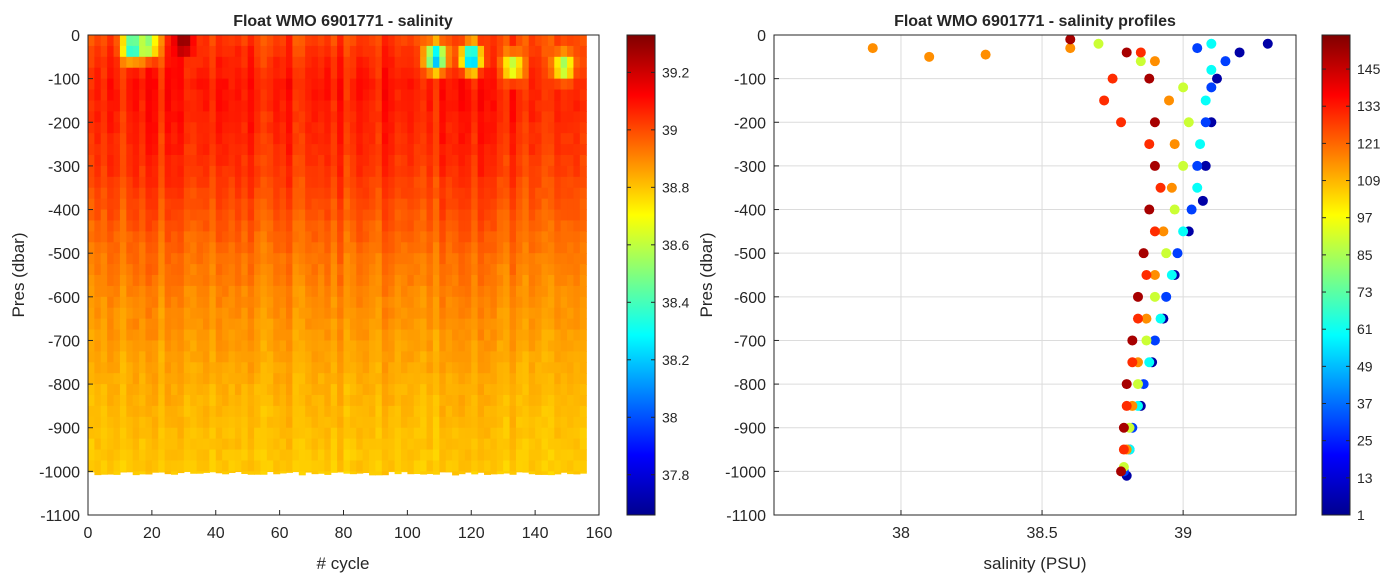 The height and width of the screenshot is (576, 1394). I want to click on x-tick-label: 160, so click(599, 533).